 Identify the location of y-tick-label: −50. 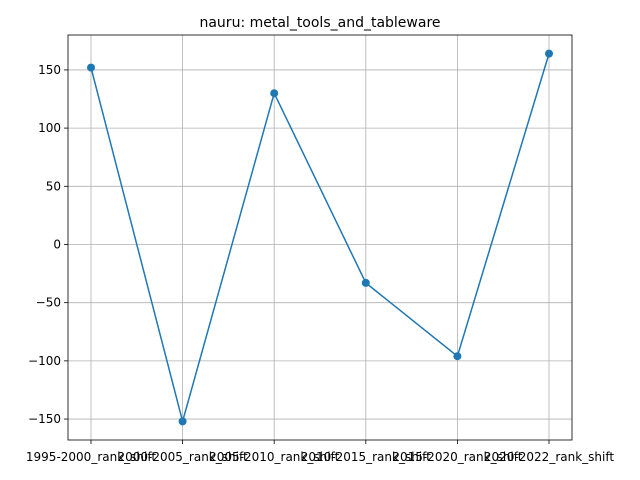
(48, 303).